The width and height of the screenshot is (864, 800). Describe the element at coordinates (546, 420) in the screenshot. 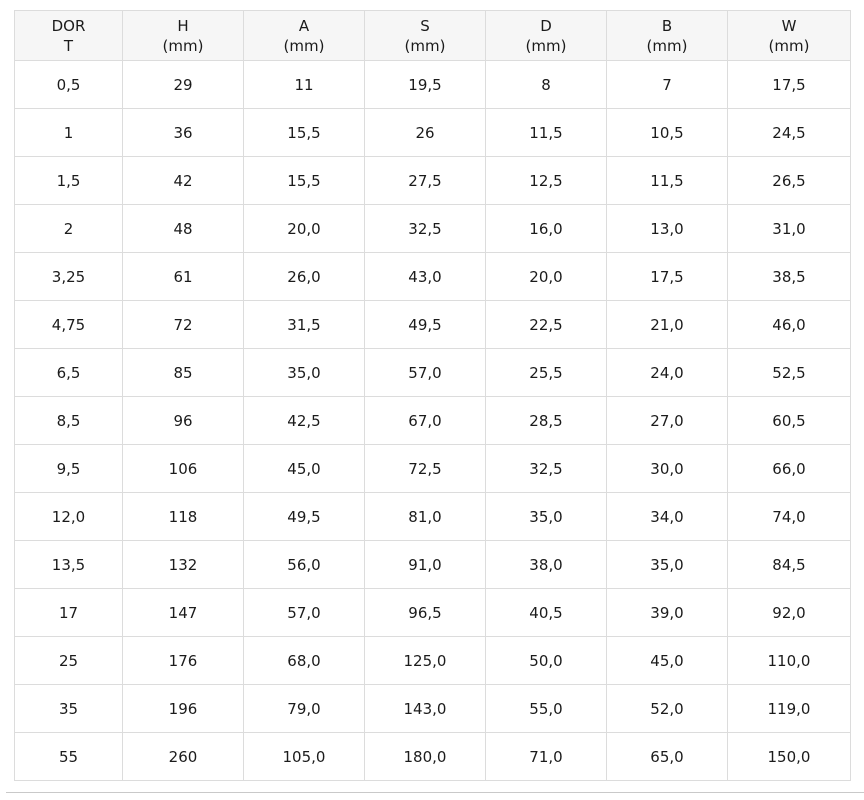

I see `table-cell: 28,5` at that location.